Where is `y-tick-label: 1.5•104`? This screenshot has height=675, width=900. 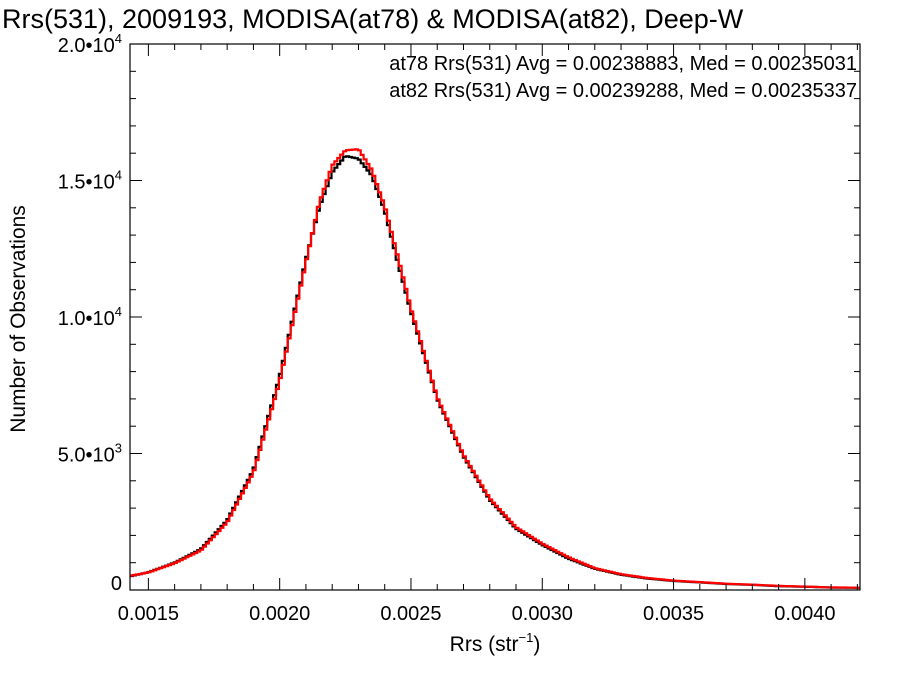 y-tick-label: 1.5•104 is located at coordinates (90, 181).